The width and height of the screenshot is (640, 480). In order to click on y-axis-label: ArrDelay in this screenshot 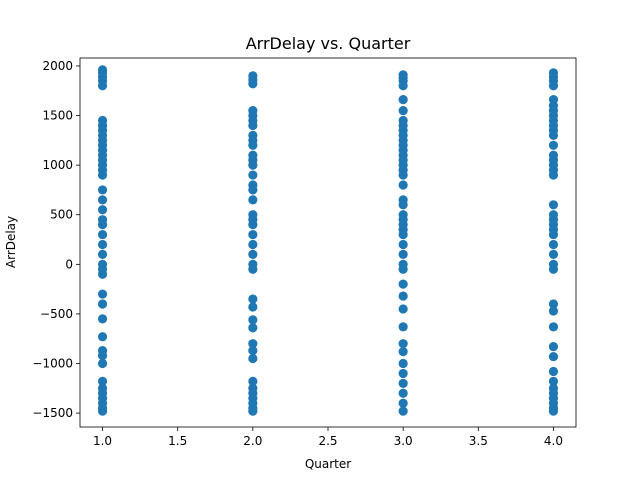, I will do `click(11, 242)`.